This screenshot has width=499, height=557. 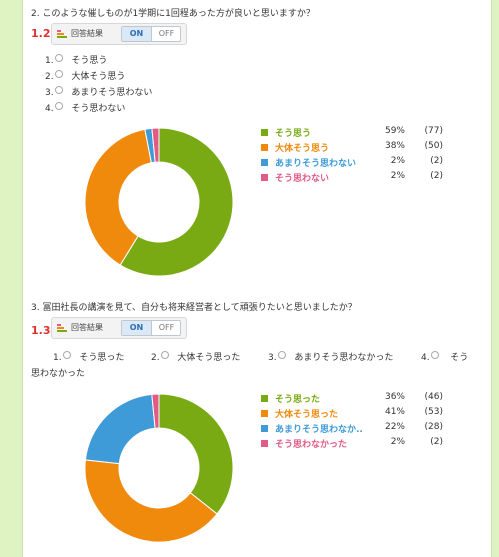 What do you see at coordinates (41, 330) in the screenshot?
I see `question-3-number: 1.3` at bounding box center [41, 330].